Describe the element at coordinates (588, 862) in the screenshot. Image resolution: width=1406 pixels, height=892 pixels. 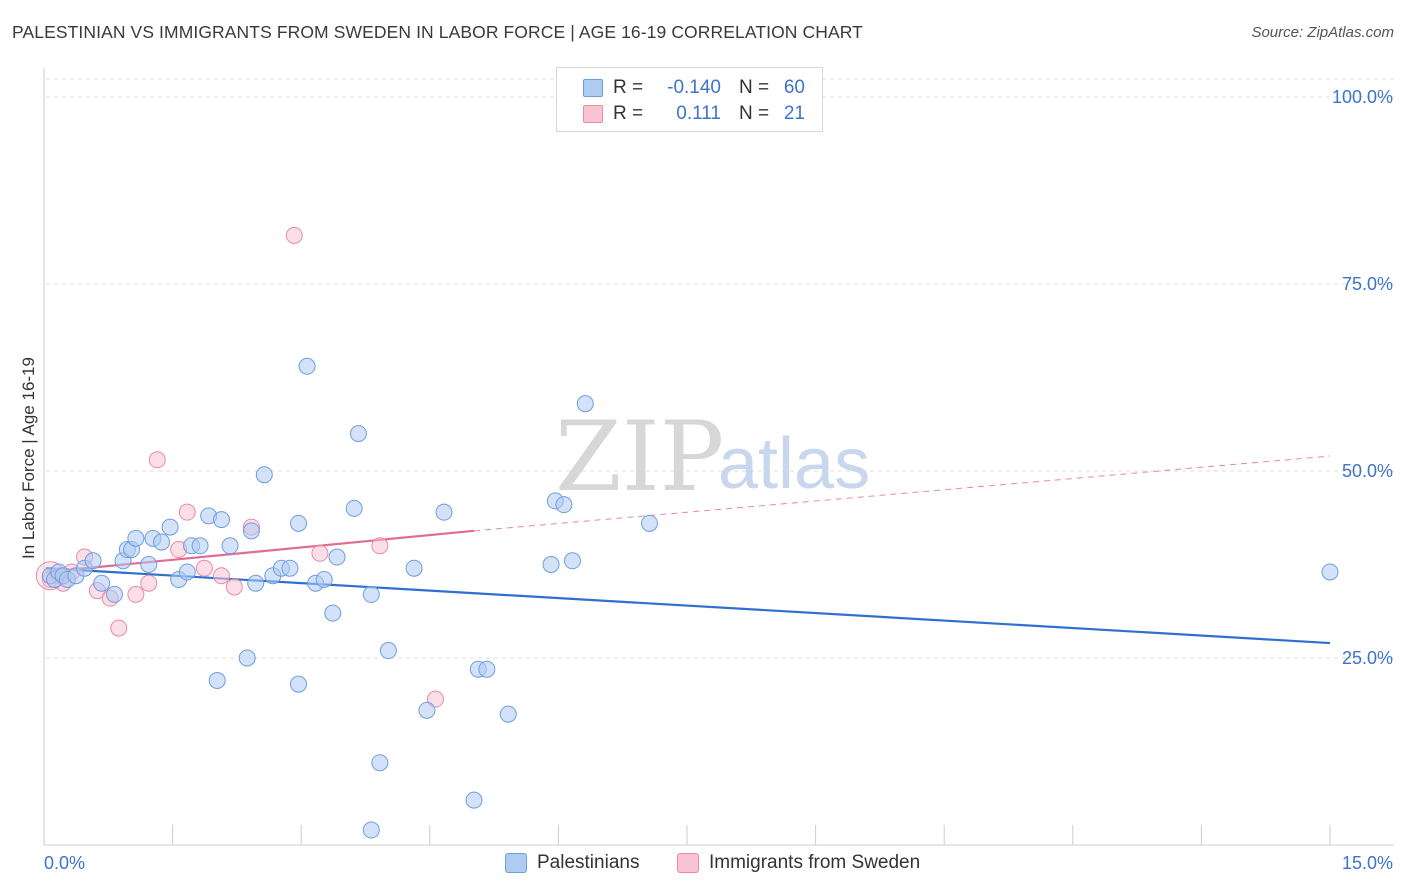
I see `legend-label-palestinians: Palestinians` at that location.